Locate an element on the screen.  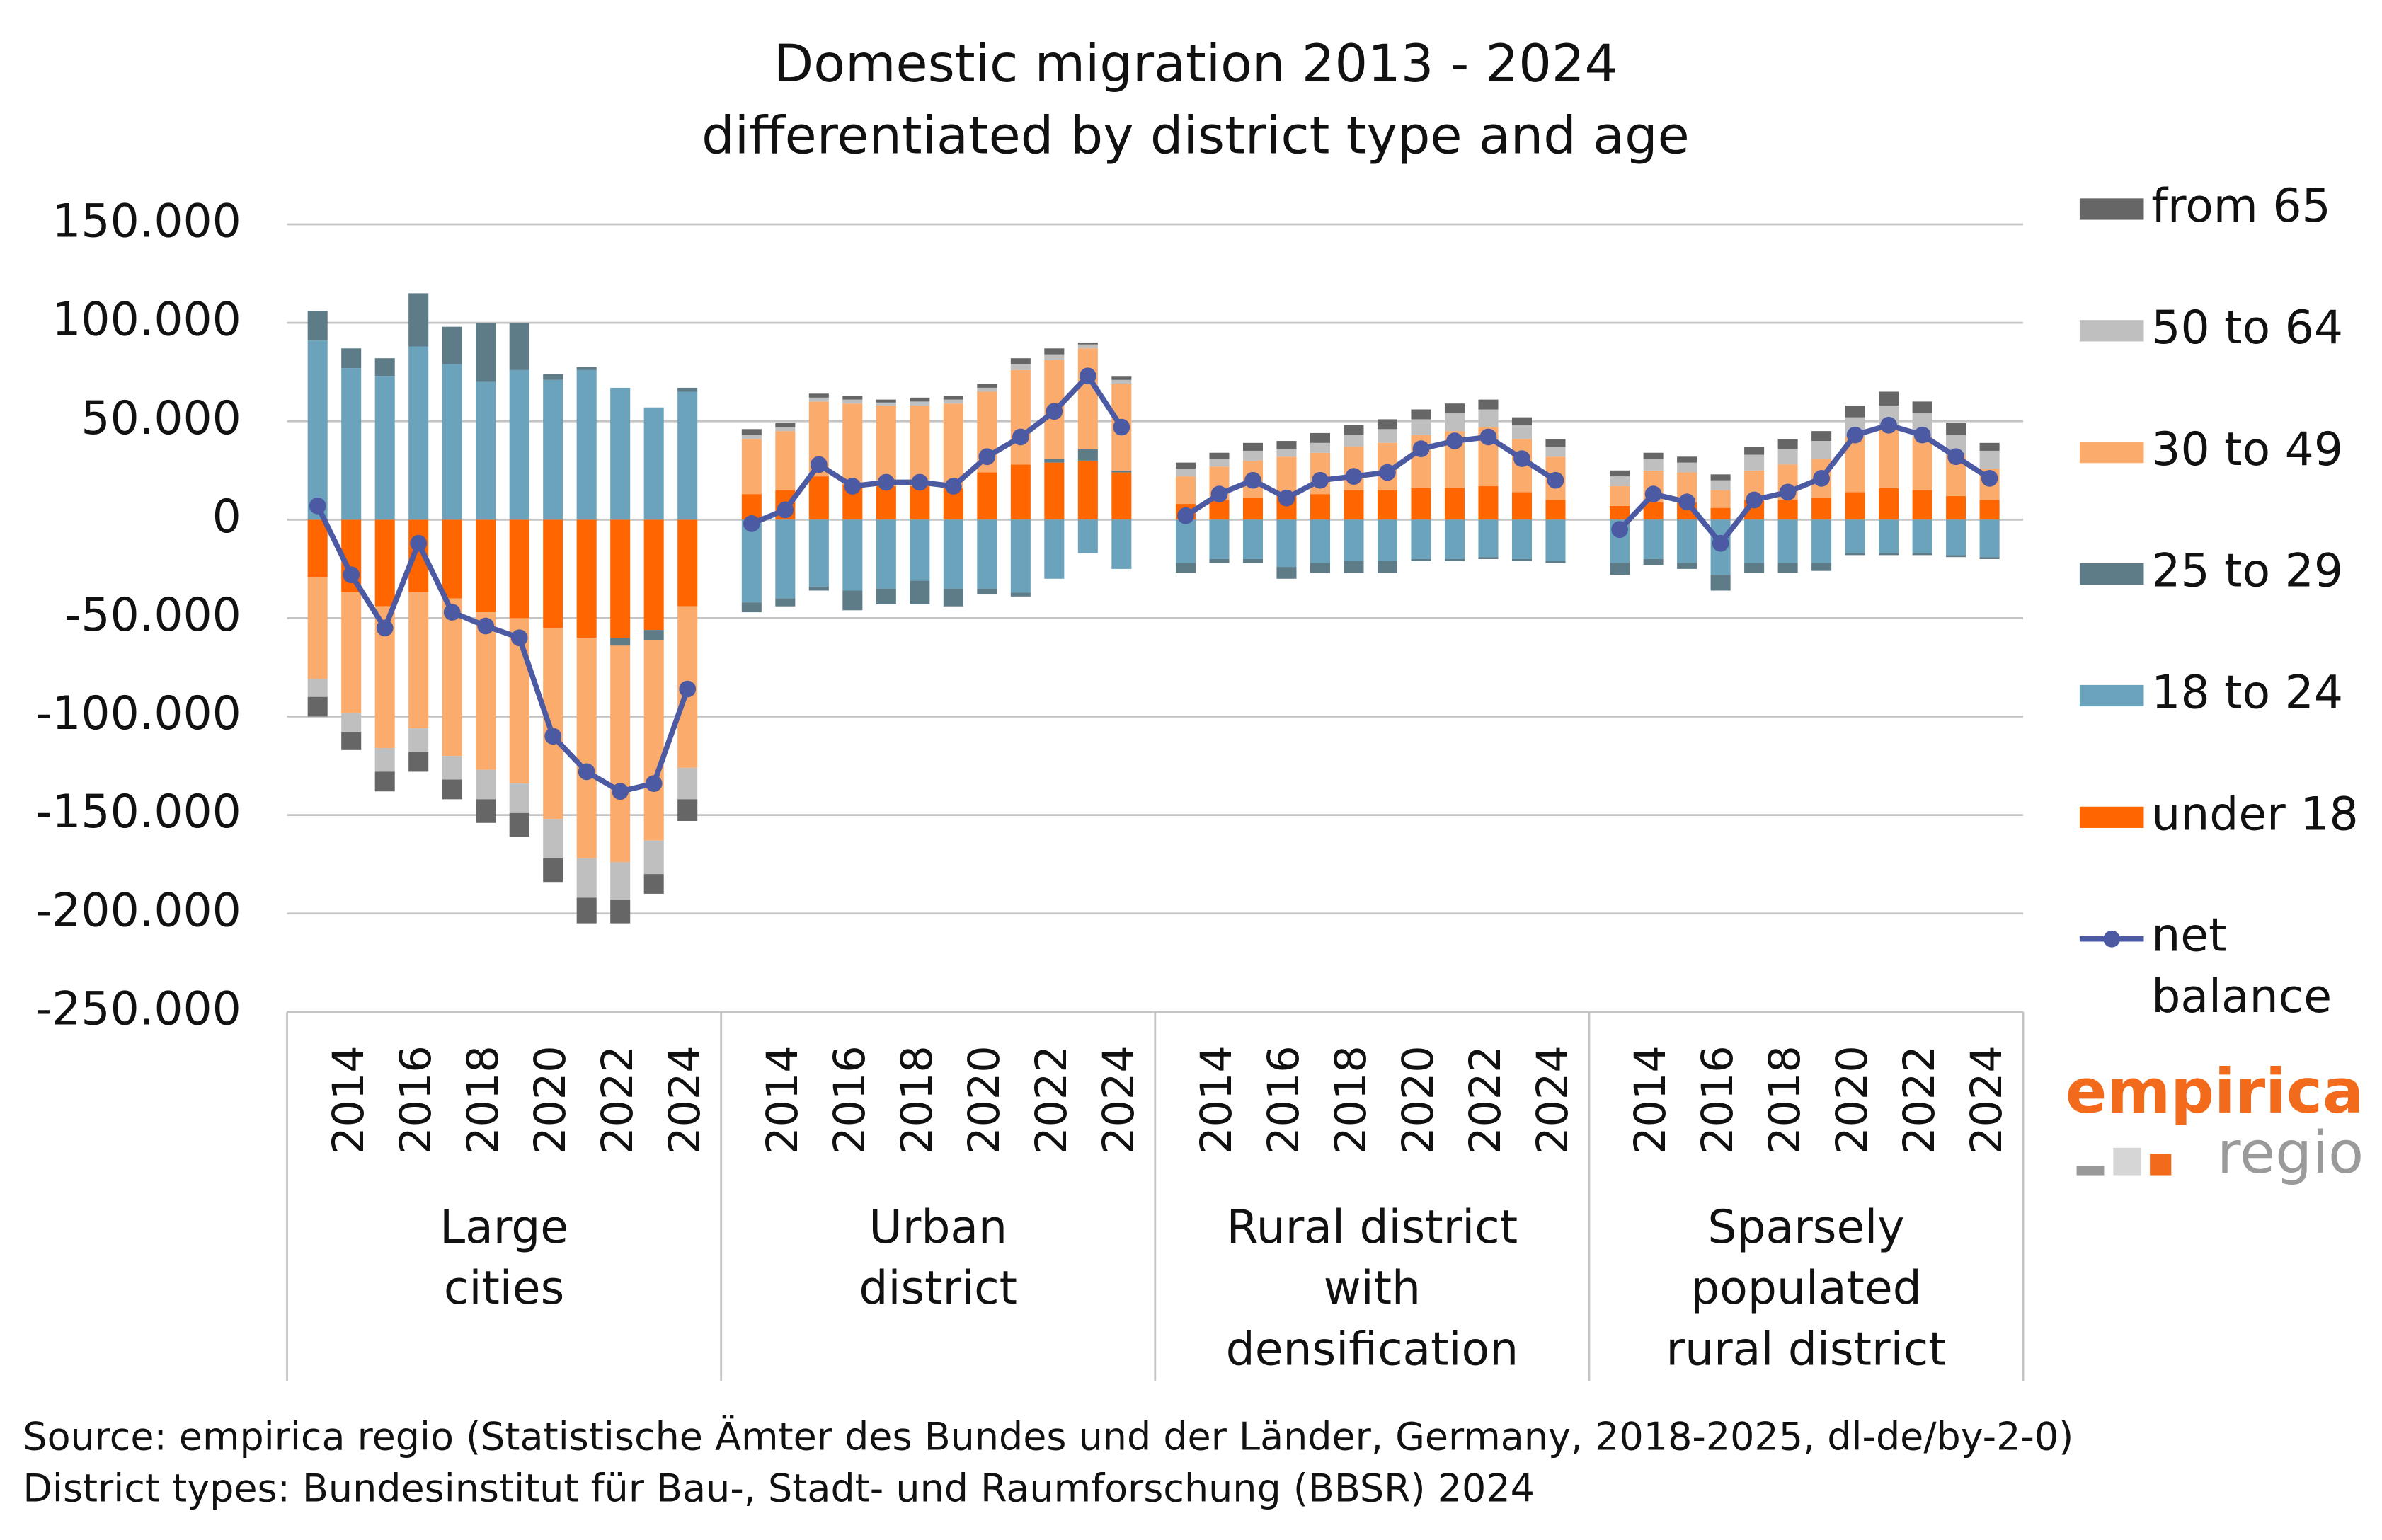
y-tick-label: 0 is located at coordinates (227, 517).